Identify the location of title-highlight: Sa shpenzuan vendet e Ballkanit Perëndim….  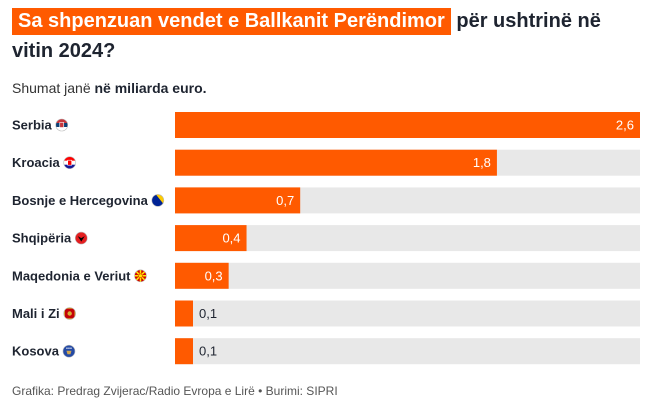
(231, 21).